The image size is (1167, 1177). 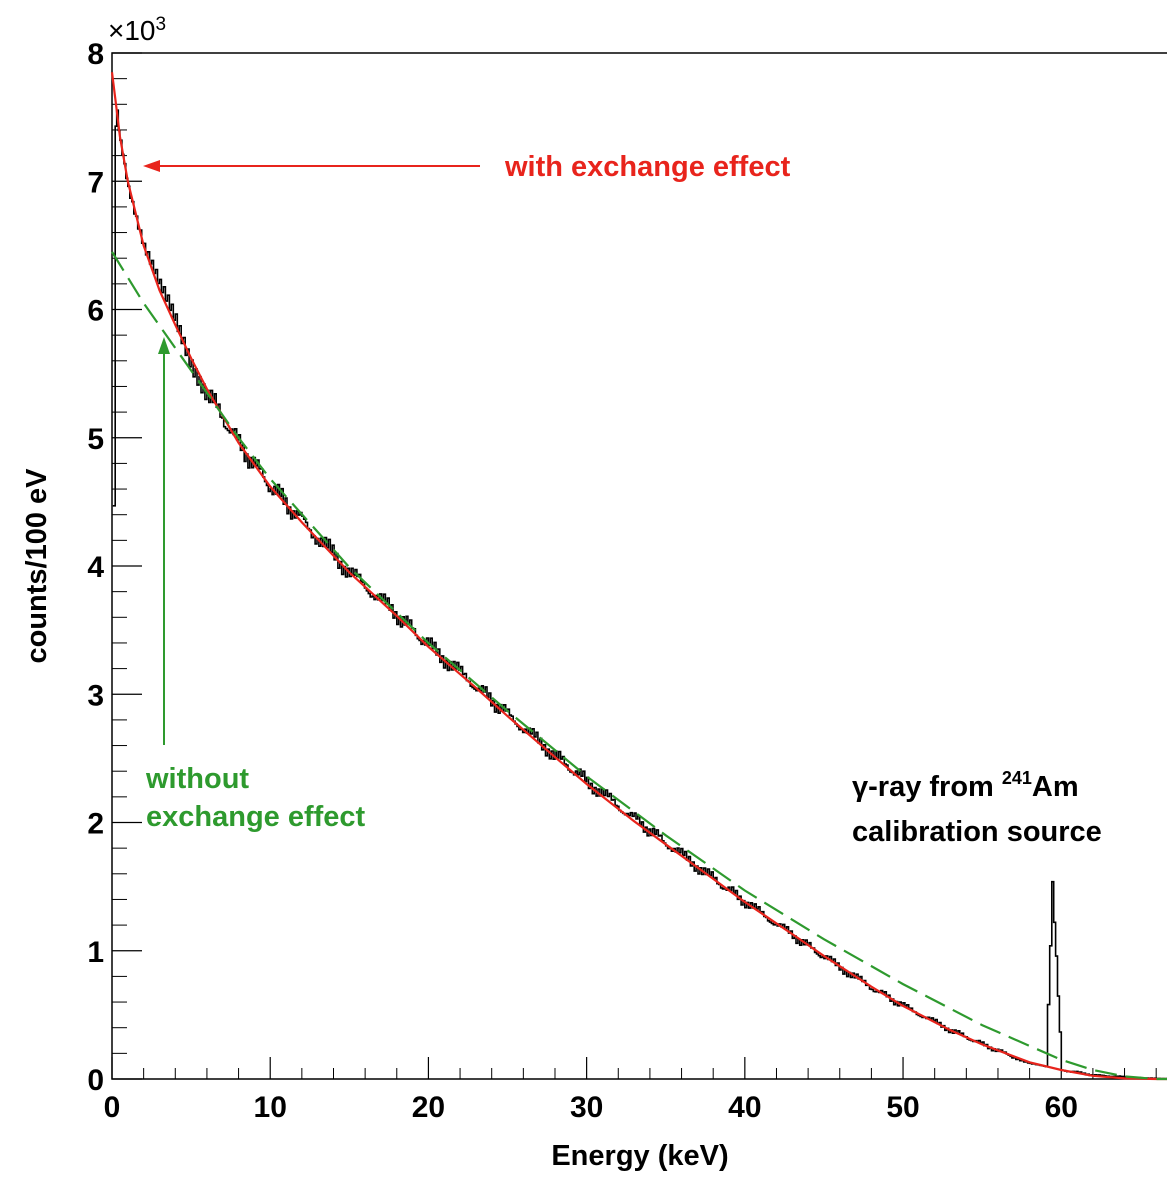 What do you see at coordinates (1061, 1107) in the screenshot?
I see `x-tick-label: 60` at bounding box center [1061, 1107].